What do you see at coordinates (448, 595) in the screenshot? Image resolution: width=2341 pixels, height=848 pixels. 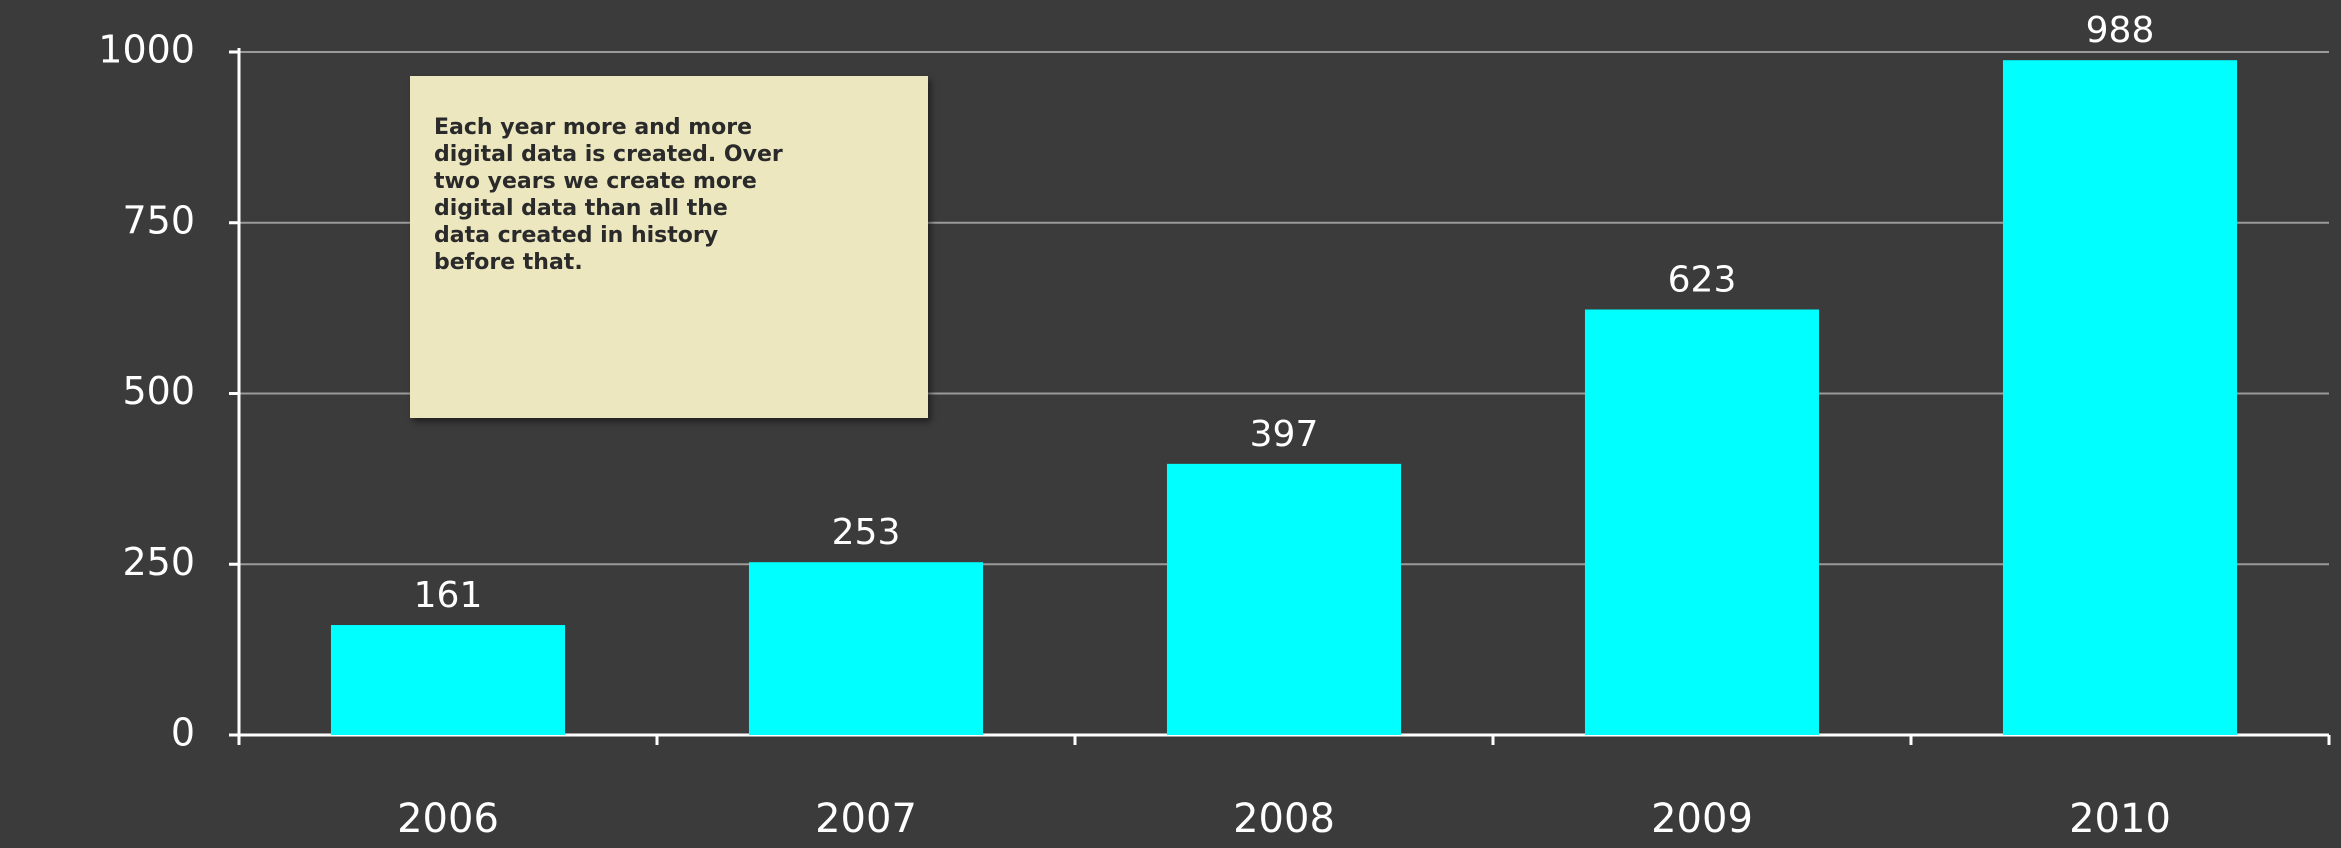 I see `data-label: 161` at bounding box center [448, 595].